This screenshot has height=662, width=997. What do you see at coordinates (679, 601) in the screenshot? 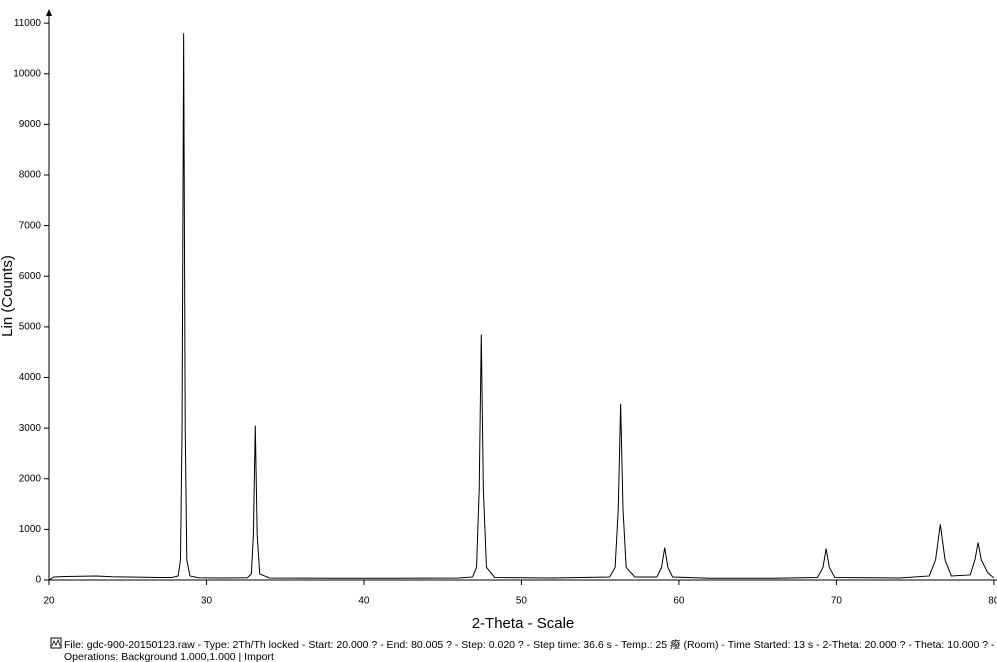
I see `x-tick-label: 60` at bounding box center [679, 601].